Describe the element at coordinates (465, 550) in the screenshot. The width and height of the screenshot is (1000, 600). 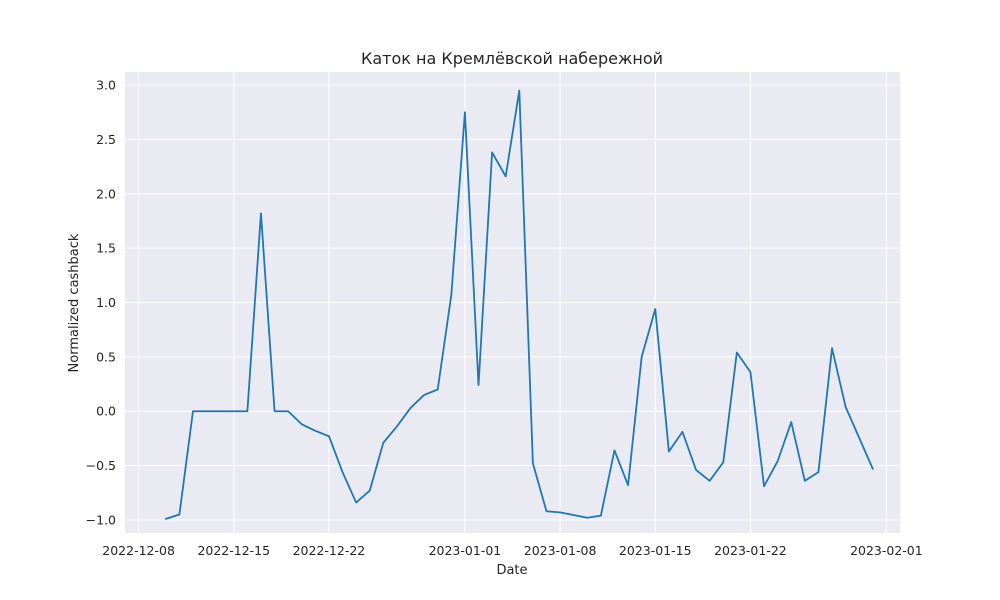
I see `x-tick-label: 2023-01-01` at that location.